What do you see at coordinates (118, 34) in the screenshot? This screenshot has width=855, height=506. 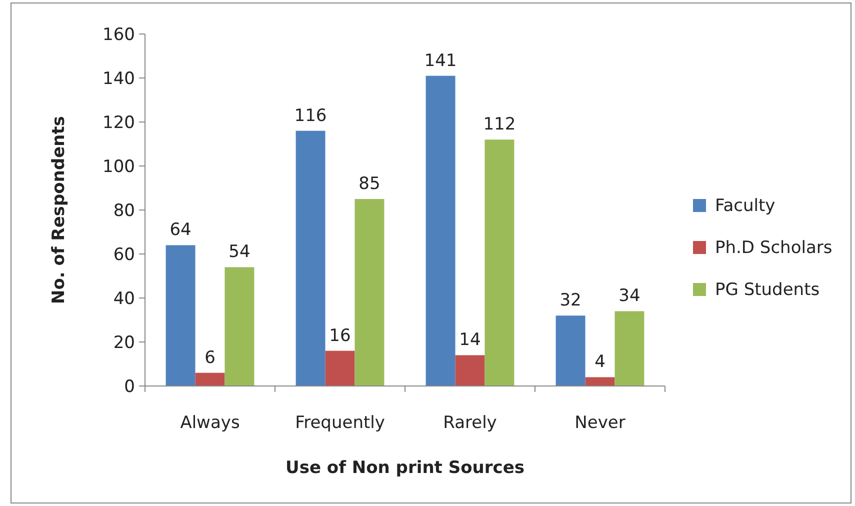 I see `y-tick-label: 160` at bounding box center [118, 34].